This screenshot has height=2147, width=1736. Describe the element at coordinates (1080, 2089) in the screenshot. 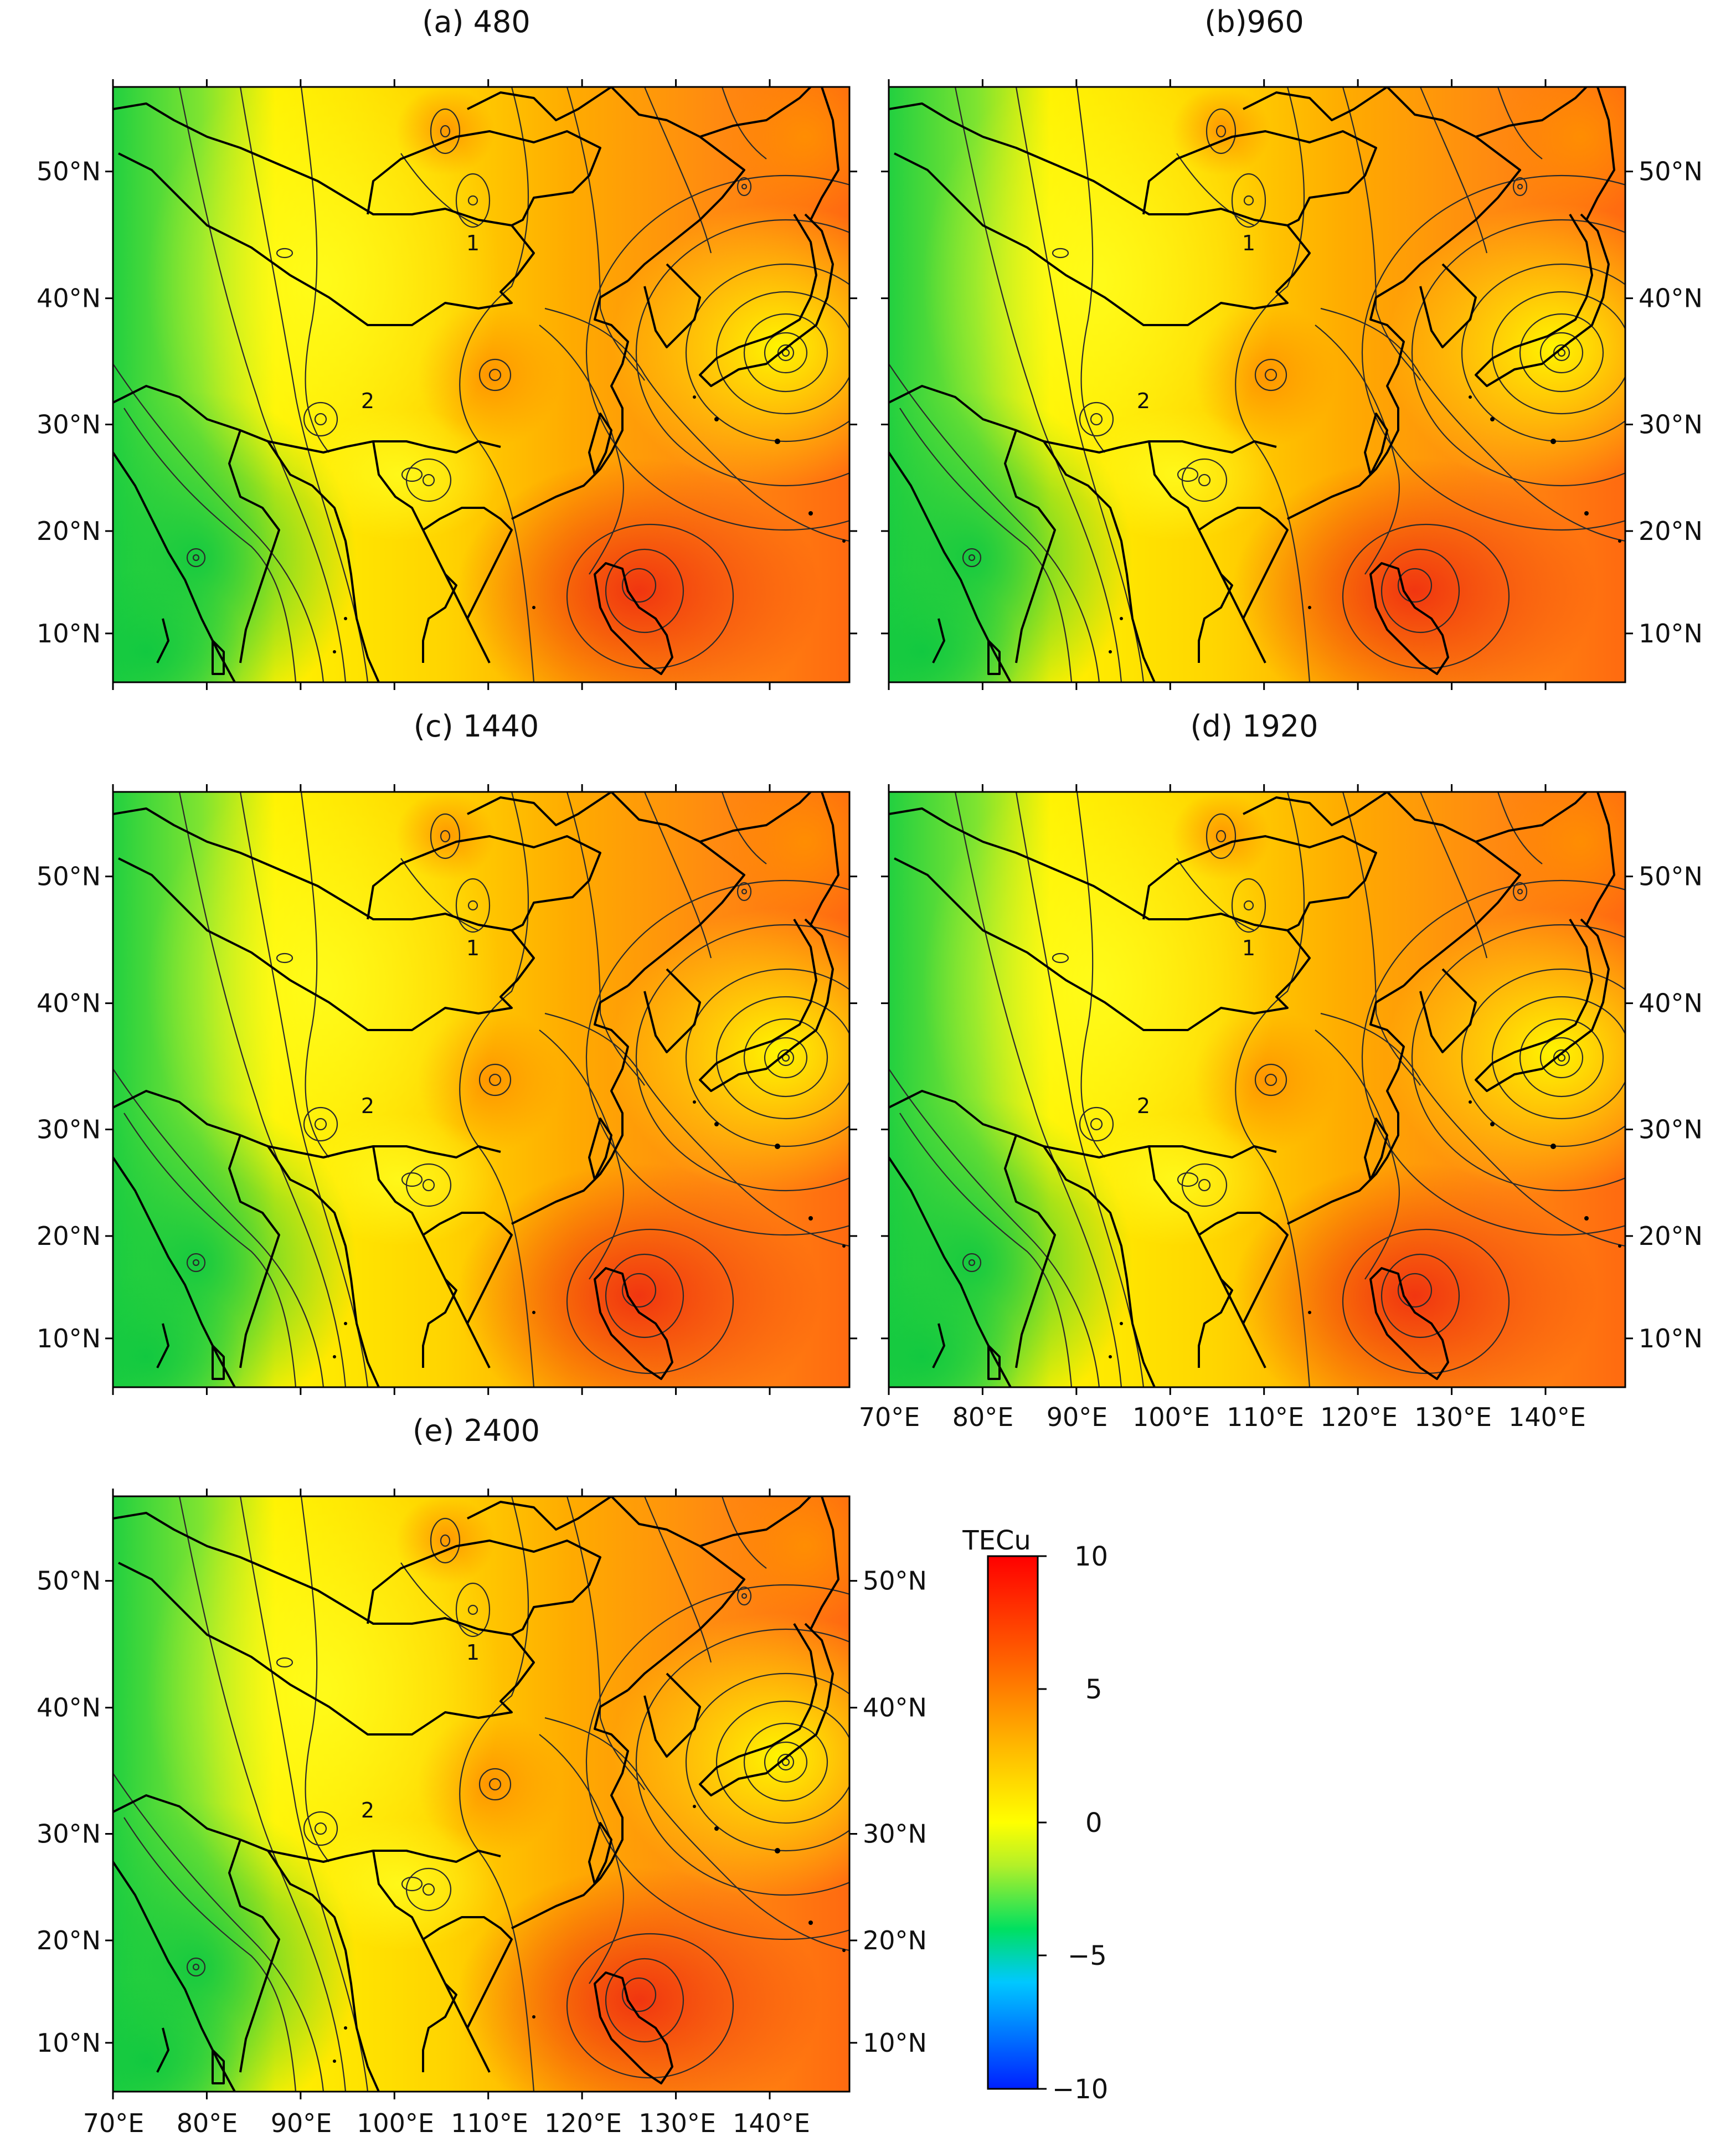

I see `colorbar-tick: −10` at that location.